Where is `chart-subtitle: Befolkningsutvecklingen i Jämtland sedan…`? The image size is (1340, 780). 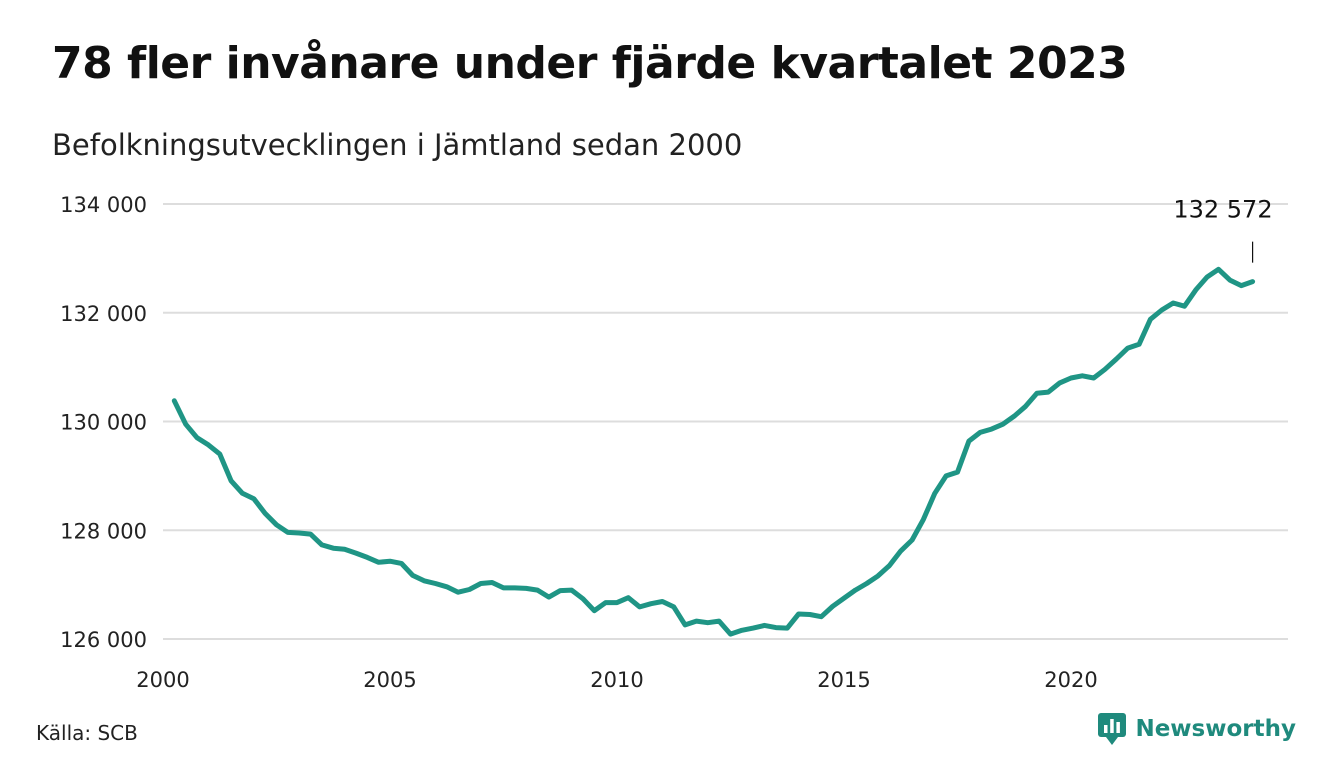
chart-subtitle: Befolkningsutvecklingen i Jämtland sedan… is located at coordinates (397, 145).